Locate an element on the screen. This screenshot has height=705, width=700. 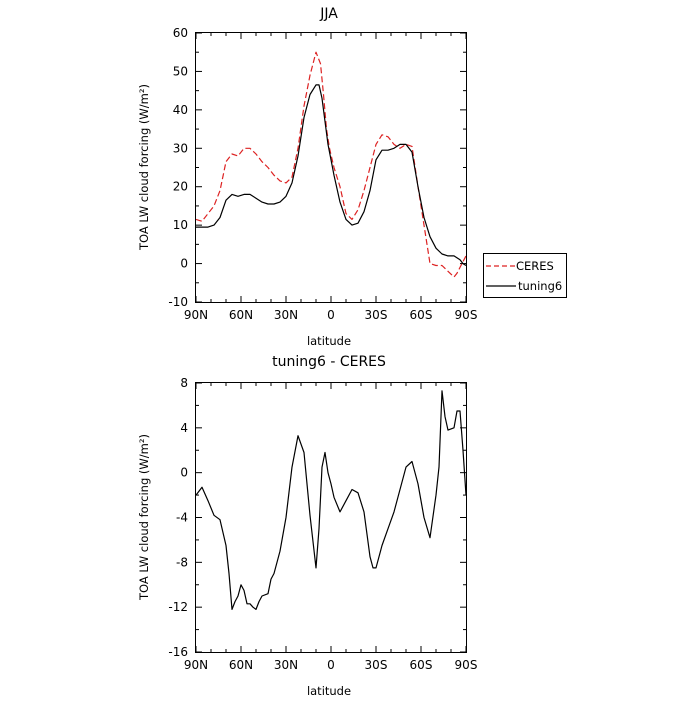
series-line-difference is located at coordinates (331, 500).